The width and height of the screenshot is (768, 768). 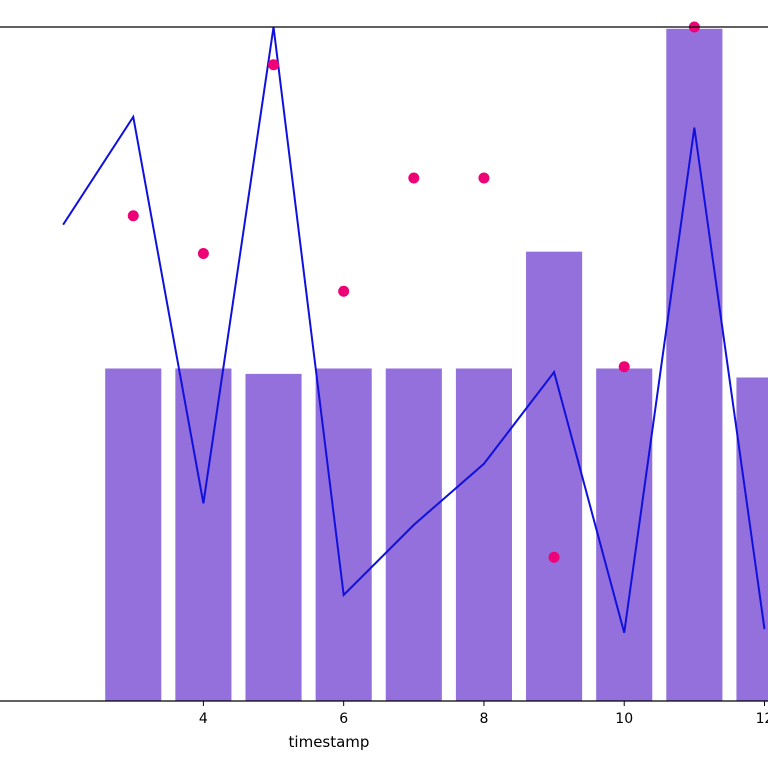 I want to click on x-tick-label: 6, so click(x=343, y=719).